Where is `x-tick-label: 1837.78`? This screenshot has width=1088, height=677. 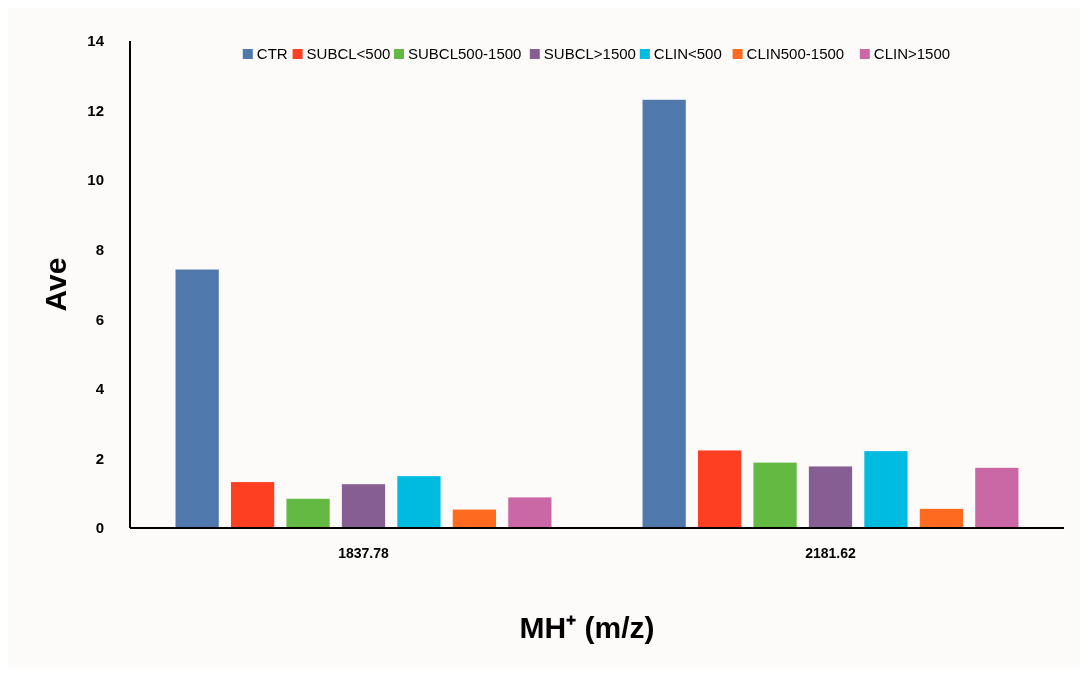
x-tick-label: 1837.78 is located at coordinates (364, 553).